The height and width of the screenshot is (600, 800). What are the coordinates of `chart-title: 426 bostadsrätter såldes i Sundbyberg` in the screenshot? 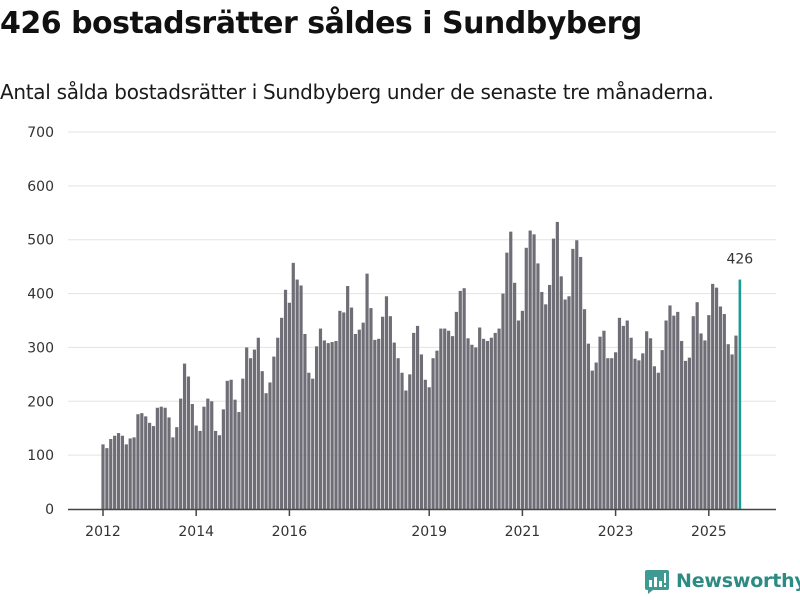 It's located at (321, 23).